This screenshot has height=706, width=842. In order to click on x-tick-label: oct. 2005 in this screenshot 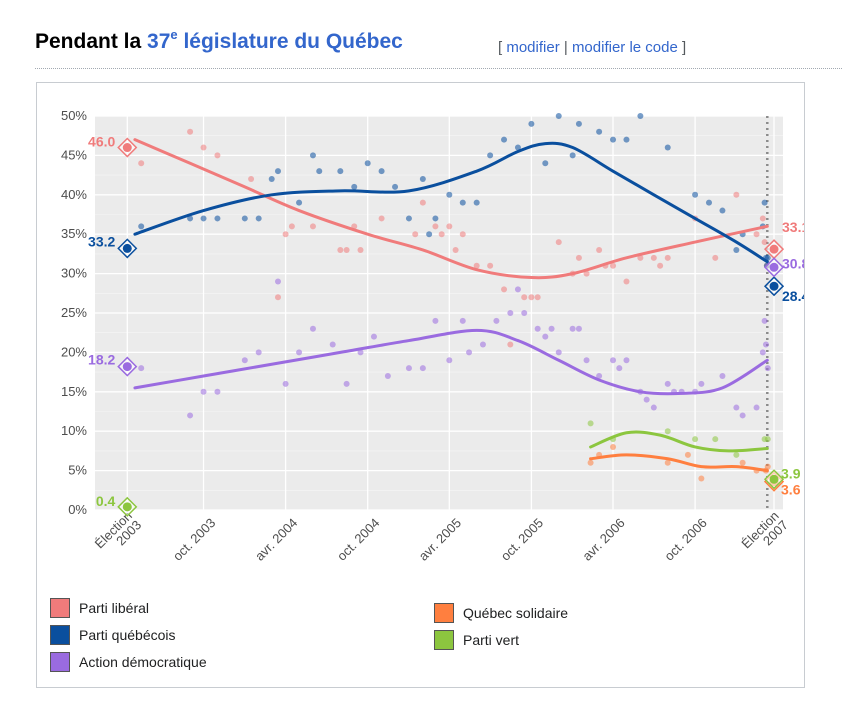, I will do `click(522, 539)`.